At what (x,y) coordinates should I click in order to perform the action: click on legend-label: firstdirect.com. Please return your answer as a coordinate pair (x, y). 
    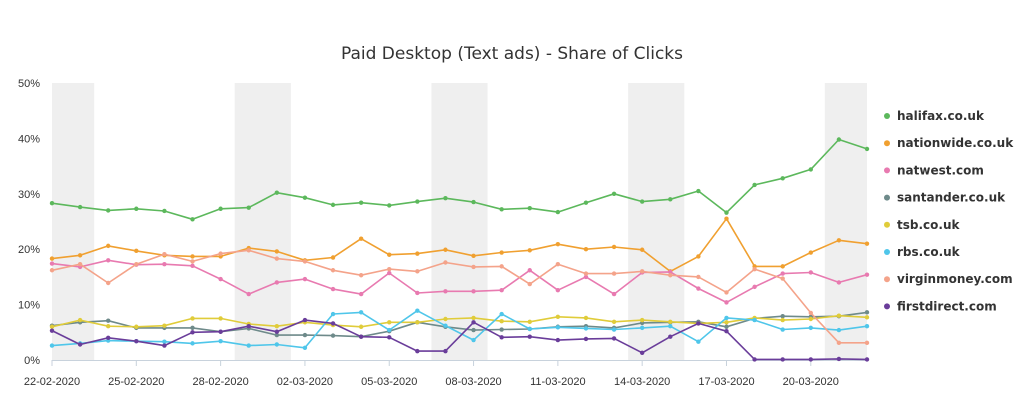
    Looking at the image, I should click on (947, 306).